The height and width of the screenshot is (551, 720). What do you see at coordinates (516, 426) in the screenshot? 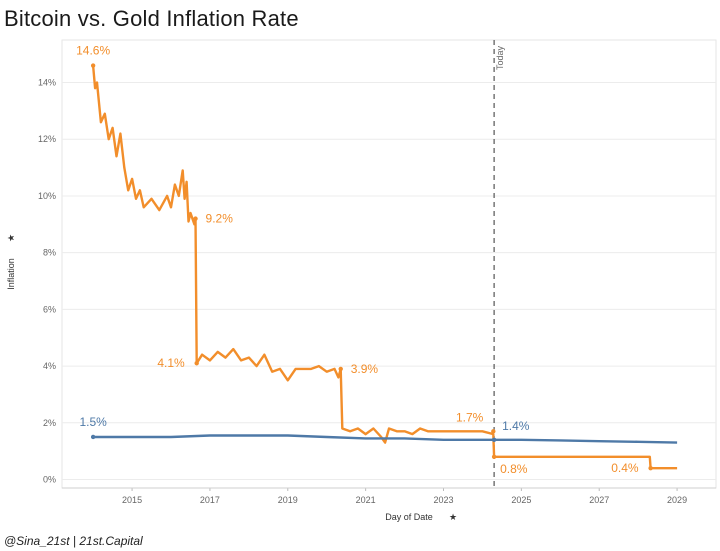
I see `data-label: 1.4%` at bounding box center [516, 426].